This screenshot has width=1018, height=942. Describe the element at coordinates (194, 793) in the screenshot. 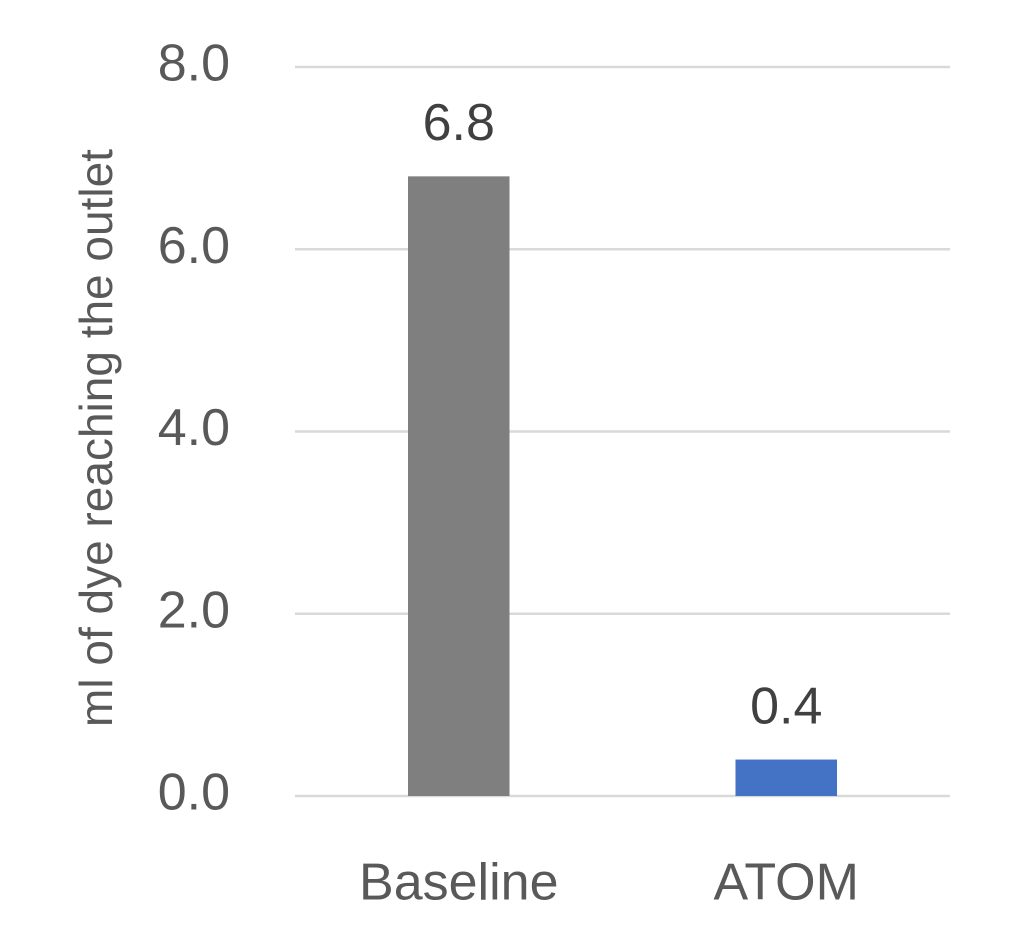

I see `y-tick-label: 0.0` at that location.